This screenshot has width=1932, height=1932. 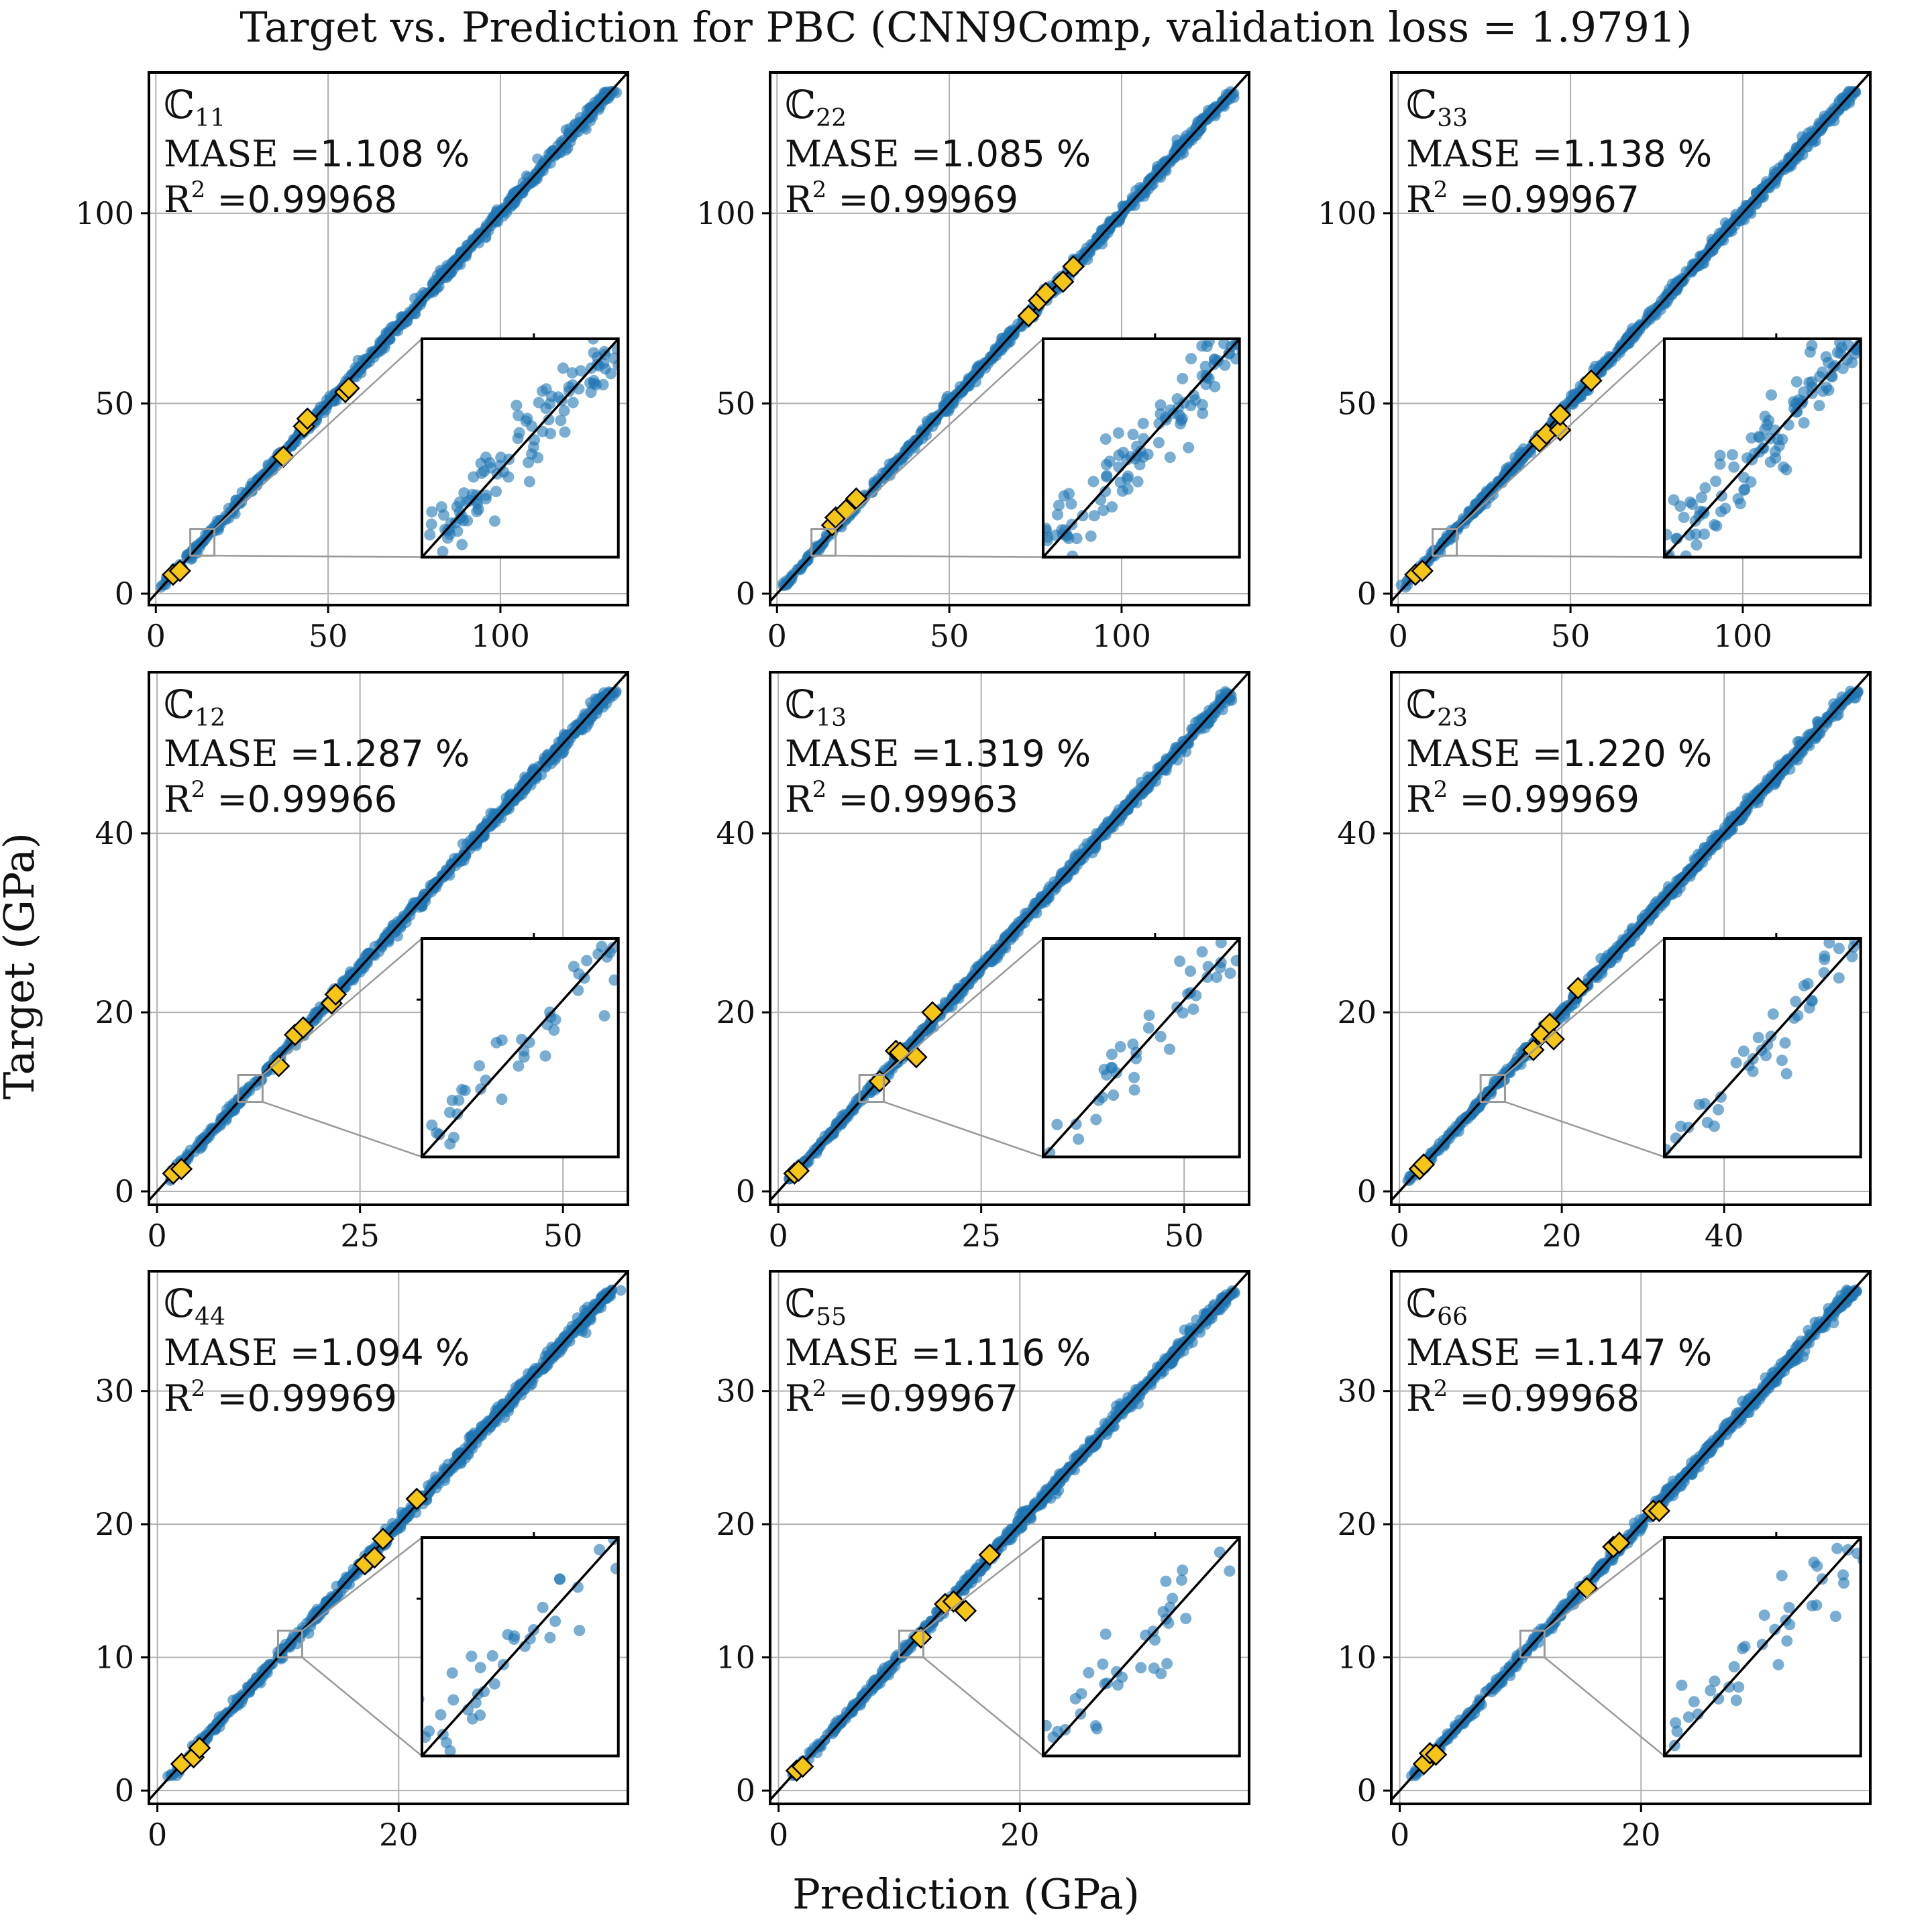 I want to click on x-axis: 0 50 100, so click(x=338, y=629).